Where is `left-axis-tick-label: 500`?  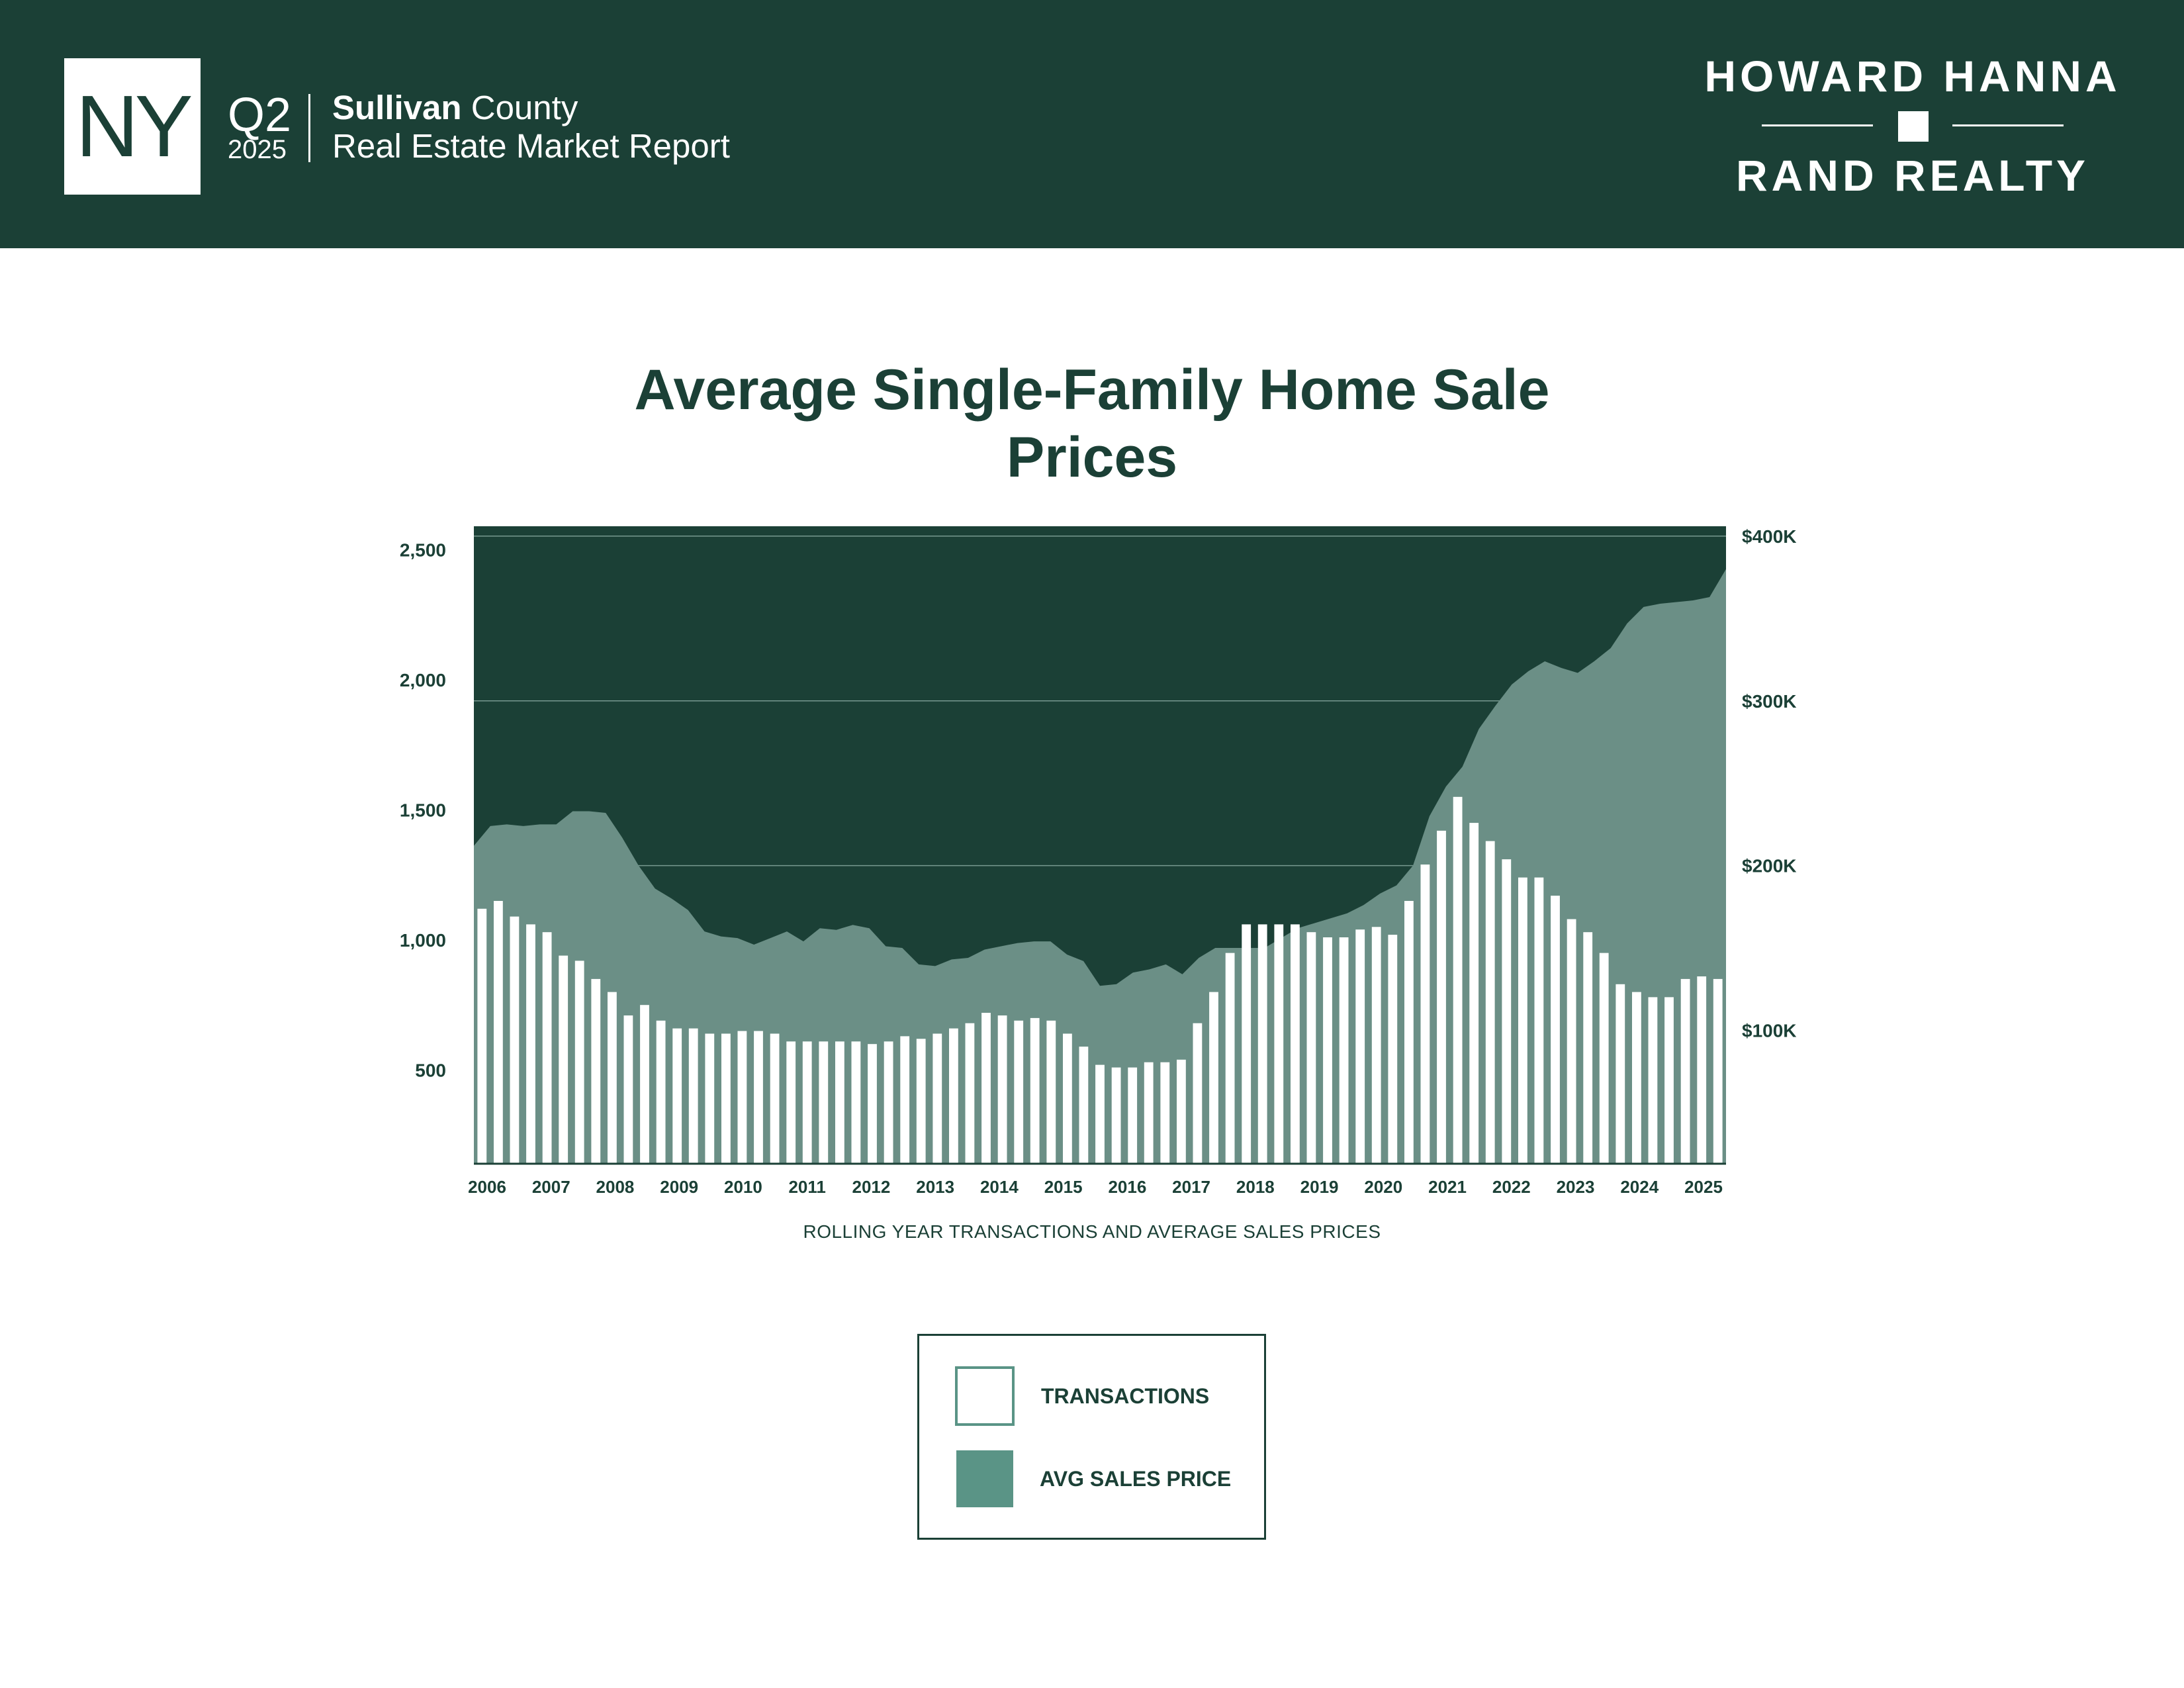 left-axis-tick-label: 500 is located at coordinates (430, 1070).